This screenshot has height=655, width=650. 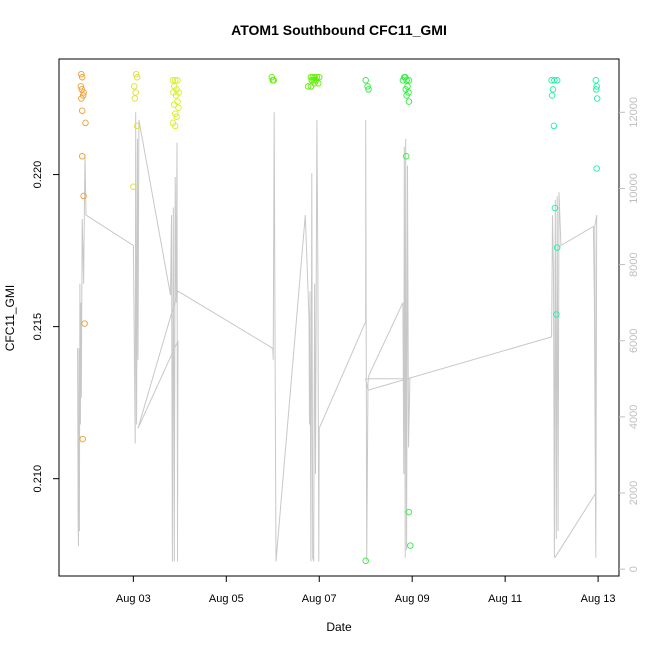 I want to click on y-tick-label: 0.210, so click(x=38, y=479).